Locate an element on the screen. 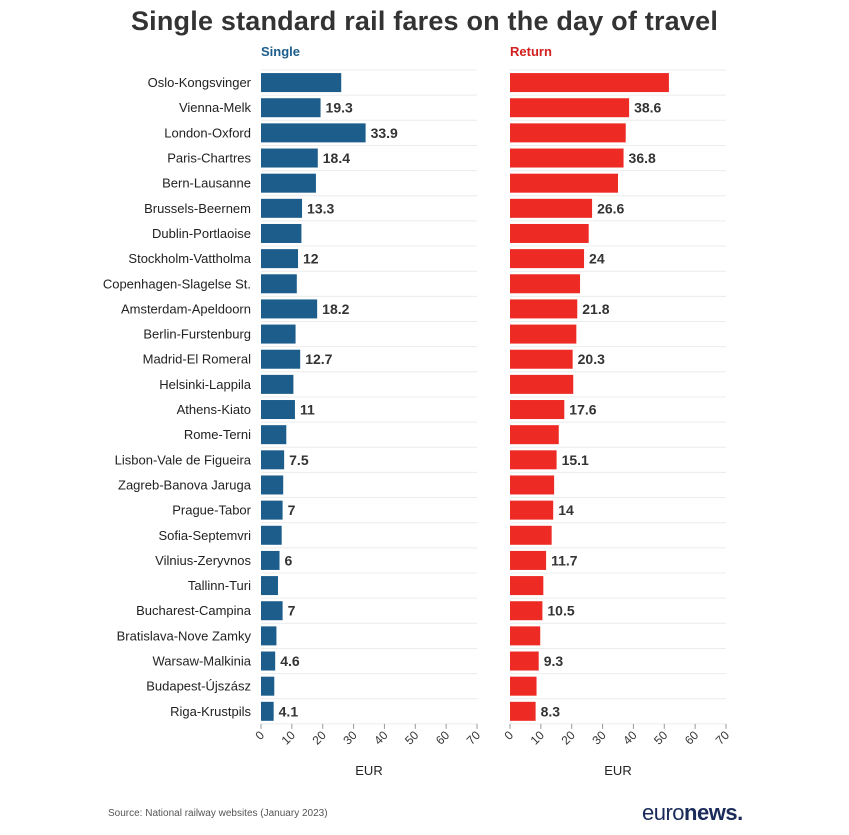  category-label: Dublin-Portlaoise is located at coordinates (201, 233).